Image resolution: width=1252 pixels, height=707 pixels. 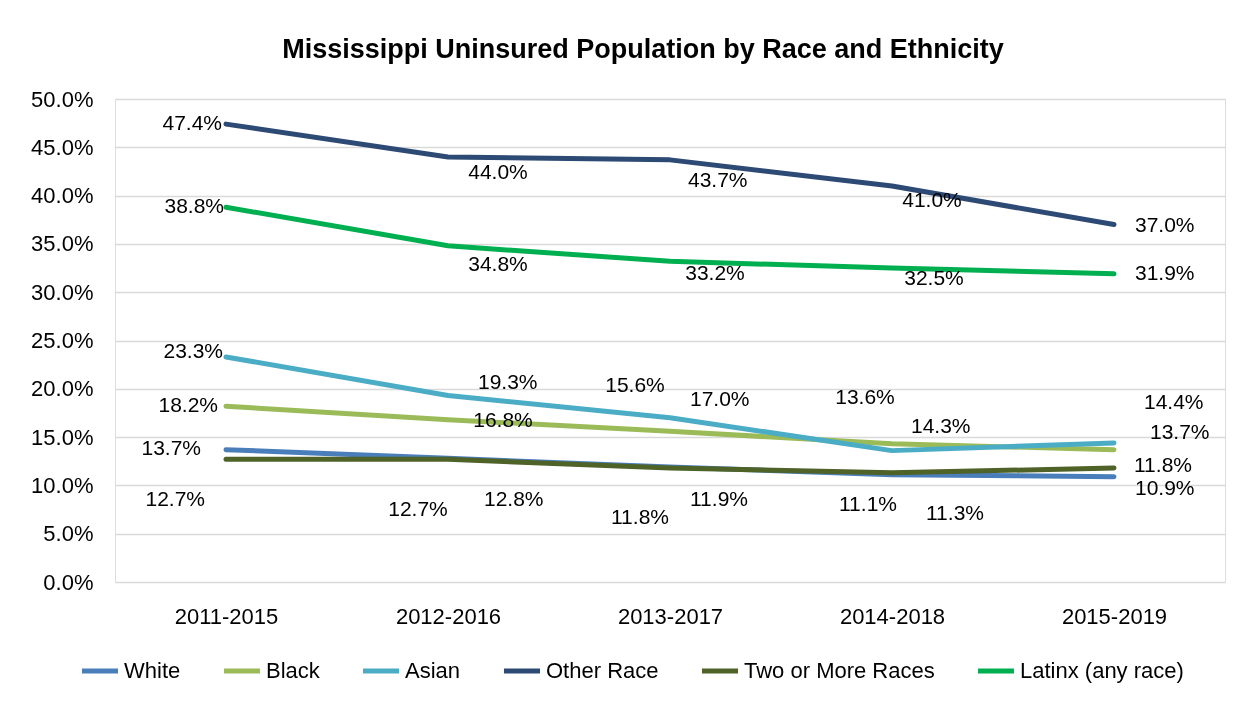 I want to click on chart-title: Mississippi Uninsured Population by Race and Ethnicity, so click(x=643, y=49).